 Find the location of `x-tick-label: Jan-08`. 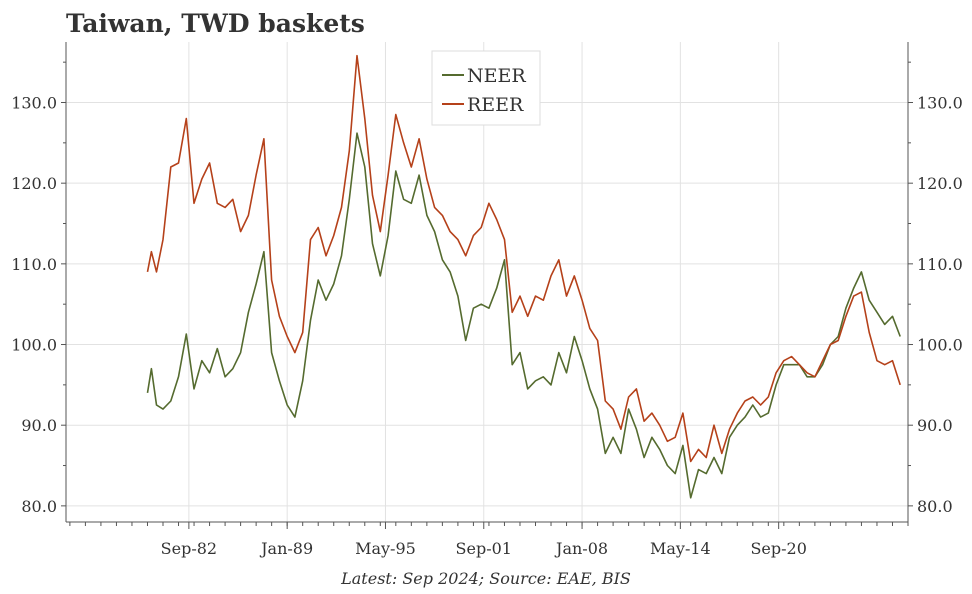

x-tick-label: Jan-08 is located at coordinates (581, 548).